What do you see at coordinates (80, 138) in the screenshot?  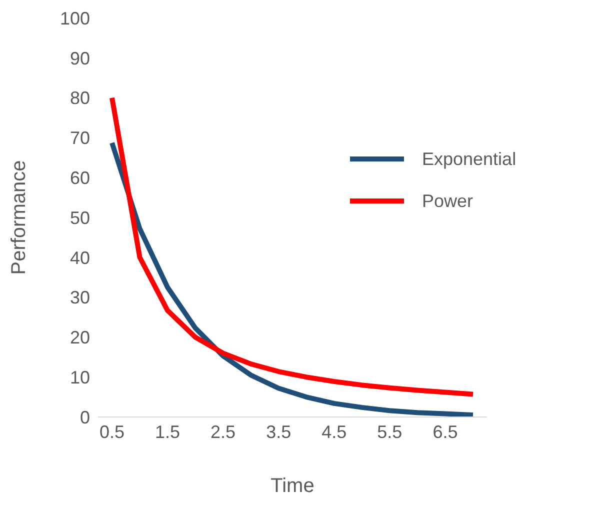 I see `y-tick-label: 70` at bounding box center [80, 138].